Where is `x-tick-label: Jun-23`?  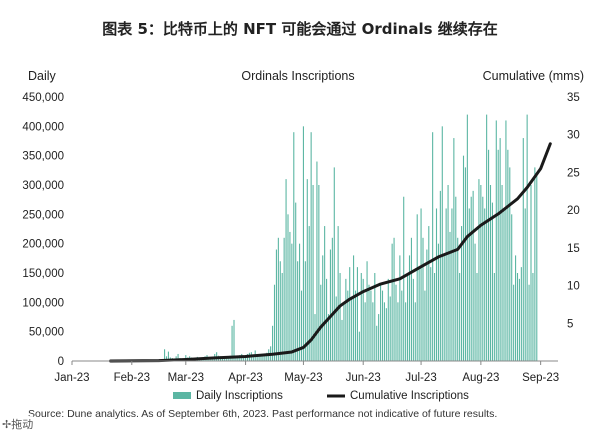
x-tick-label: Jun-23 is located at coordinates (363, 378).